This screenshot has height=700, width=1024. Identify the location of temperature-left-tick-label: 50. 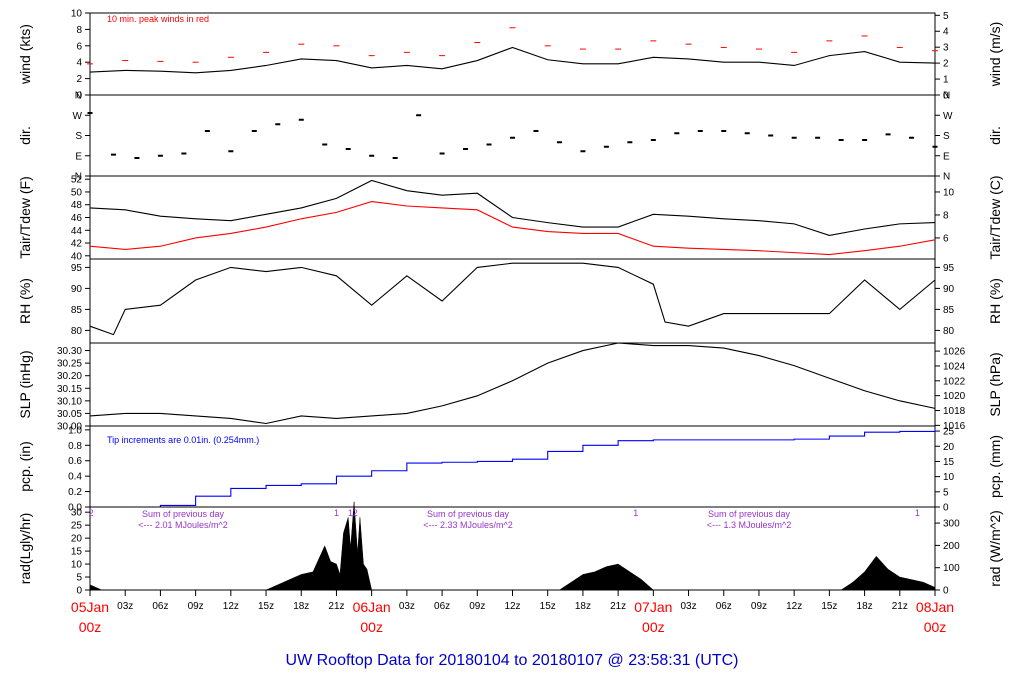
(77, 192).